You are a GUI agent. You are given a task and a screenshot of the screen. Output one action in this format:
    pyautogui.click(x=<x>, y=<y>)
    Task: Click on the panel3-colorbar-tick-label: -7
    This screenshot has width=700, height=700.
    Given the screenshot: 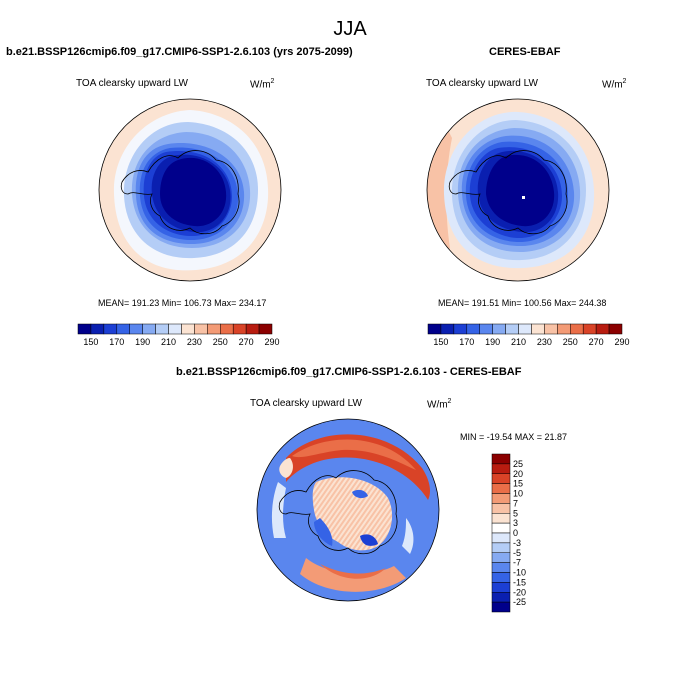 What is the action you would take?
    pyautogui.click(x=517, y=563)
    